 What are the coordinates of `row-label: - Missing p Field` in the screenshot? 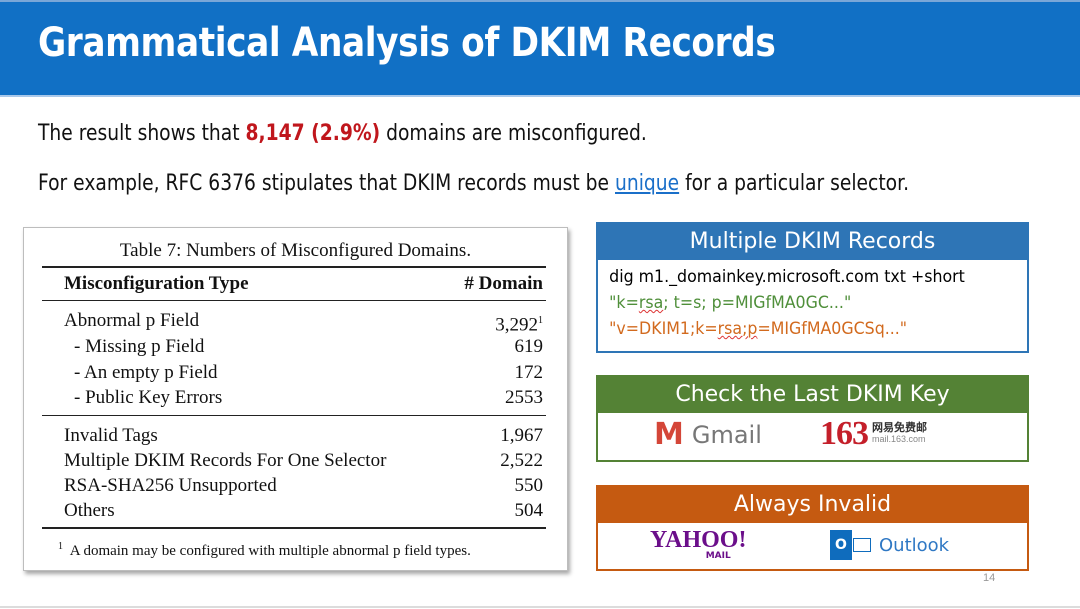 It's located at (139, 346).